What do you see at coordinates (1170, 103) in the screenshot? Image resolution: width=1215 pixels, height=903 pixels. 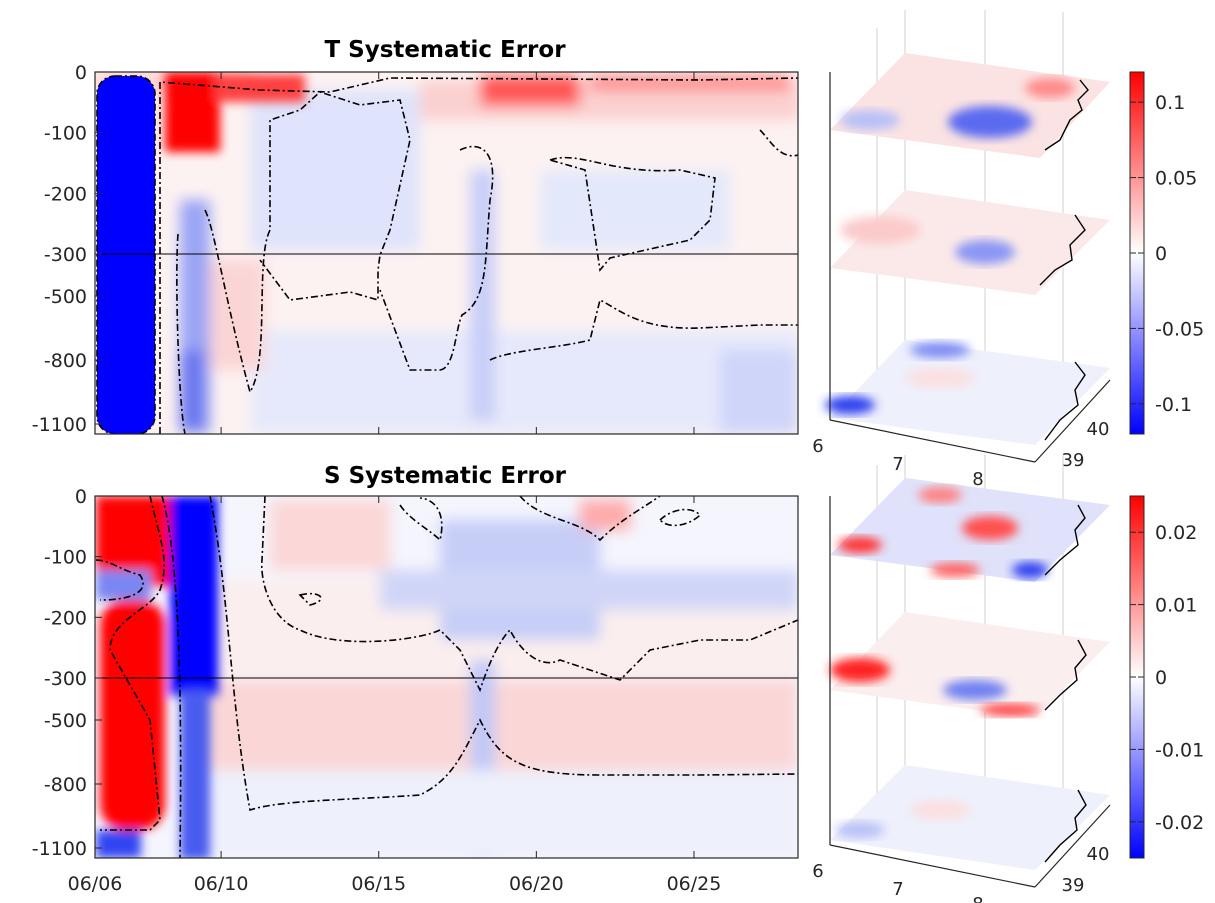 I see `colorbar-tick-label: 0.1` at bounding box center [1170, 103].